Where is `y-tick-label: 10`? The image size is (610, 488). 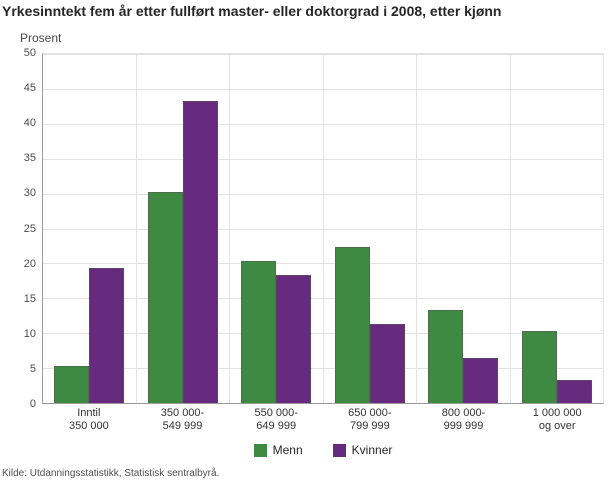 y-tick-label: 10 is located at coordinates (29, 333).